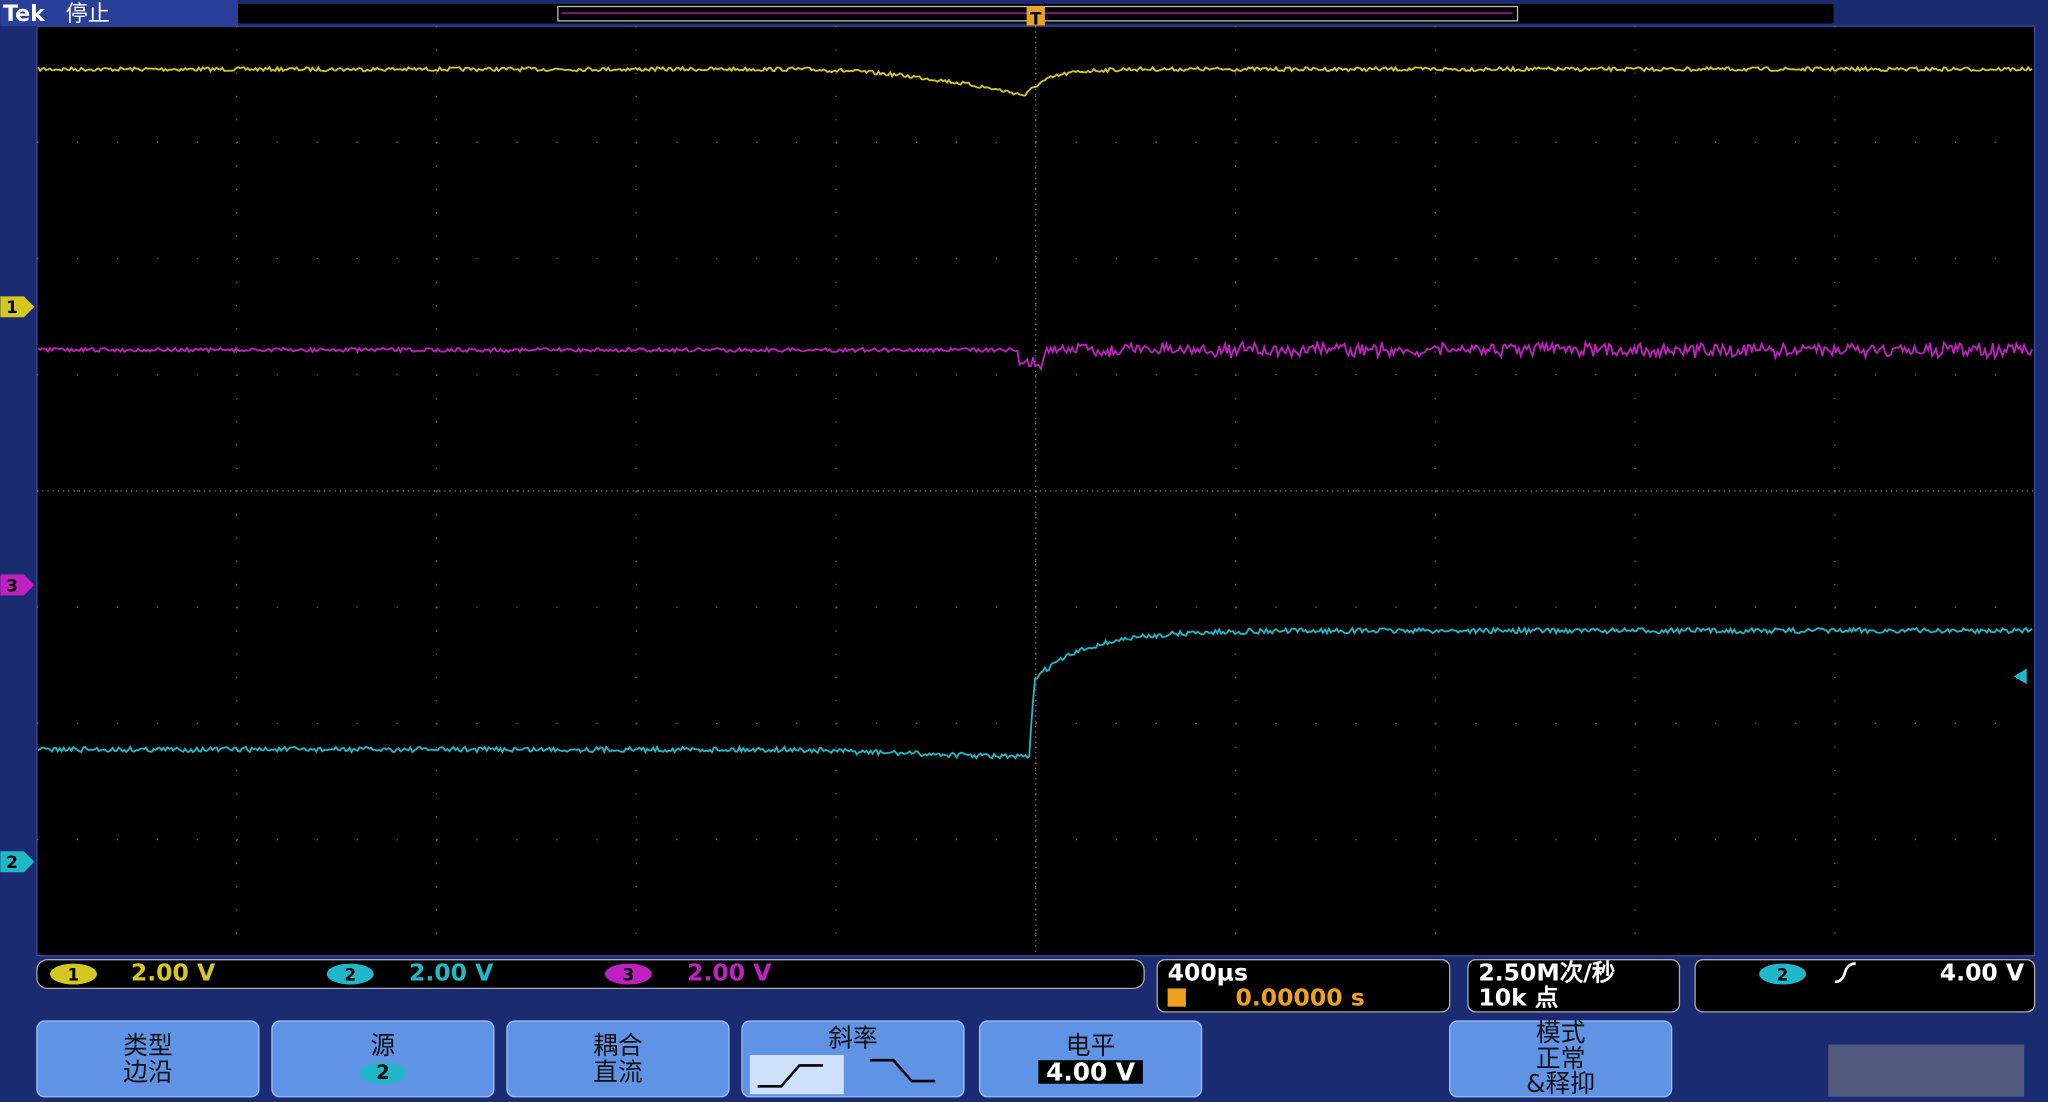 This screenshot has width=2048, height=1102. What do you see at coordinates (1091, 1045) in the screenshot?
I see `menu-label: 电平` at bounding box center [1091, 1045].